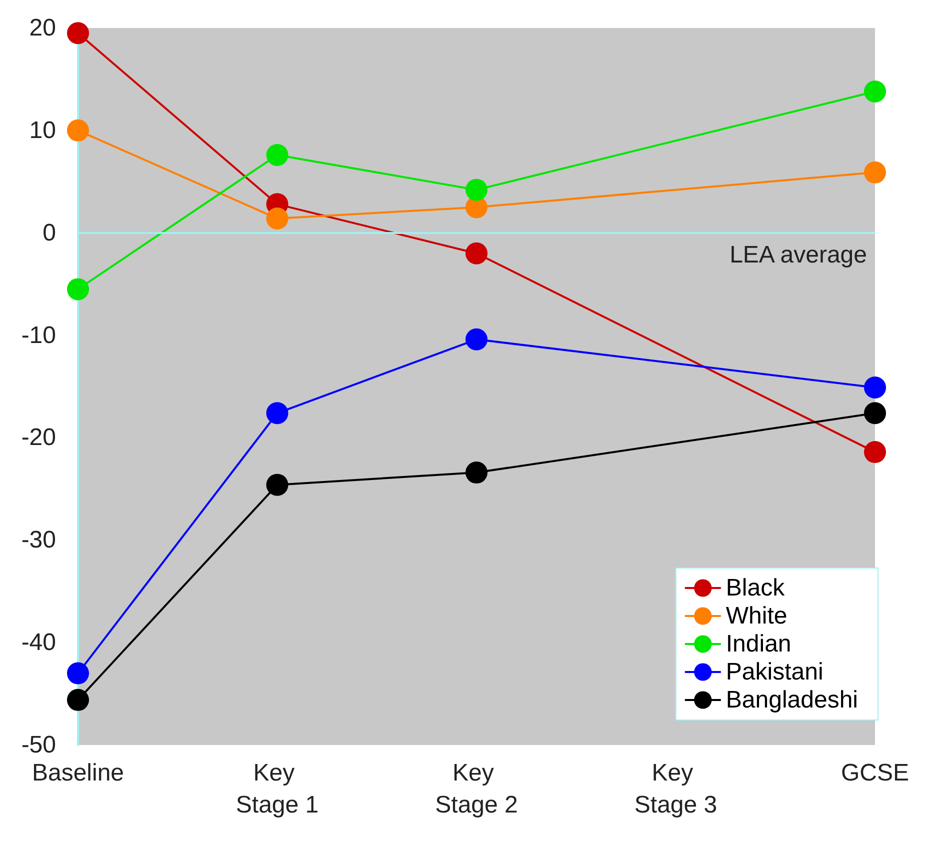 Image resolution: width=933 pixels, height=845 pixels. Describe the element at coordinates (792, 700) in the screenshot. I see `legend-label: Bangladeshi` at that location.